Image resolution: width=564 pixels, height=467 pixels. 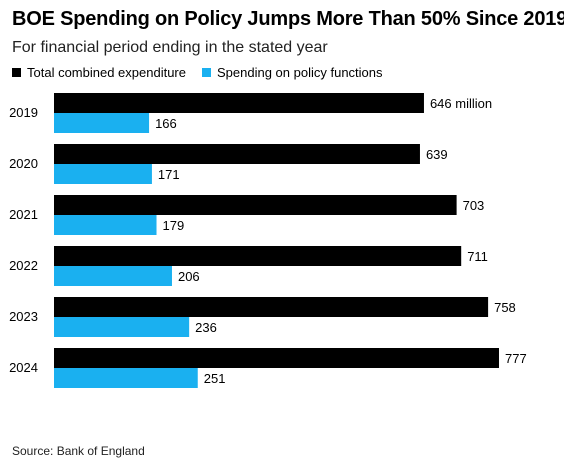 I want to click on category-label-2024: 2024, so click(x=23, y=367).